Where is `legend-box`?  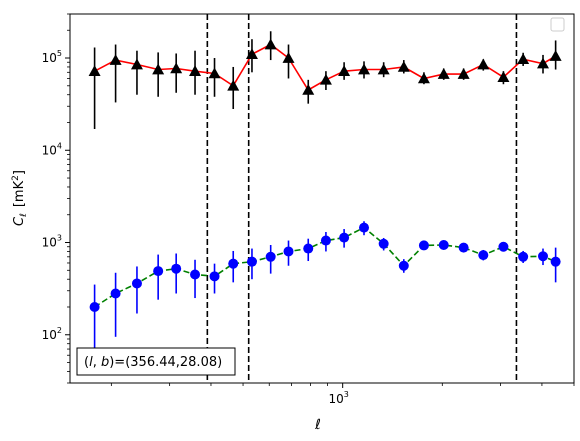
legend-box is located at coordinates (557, 24).